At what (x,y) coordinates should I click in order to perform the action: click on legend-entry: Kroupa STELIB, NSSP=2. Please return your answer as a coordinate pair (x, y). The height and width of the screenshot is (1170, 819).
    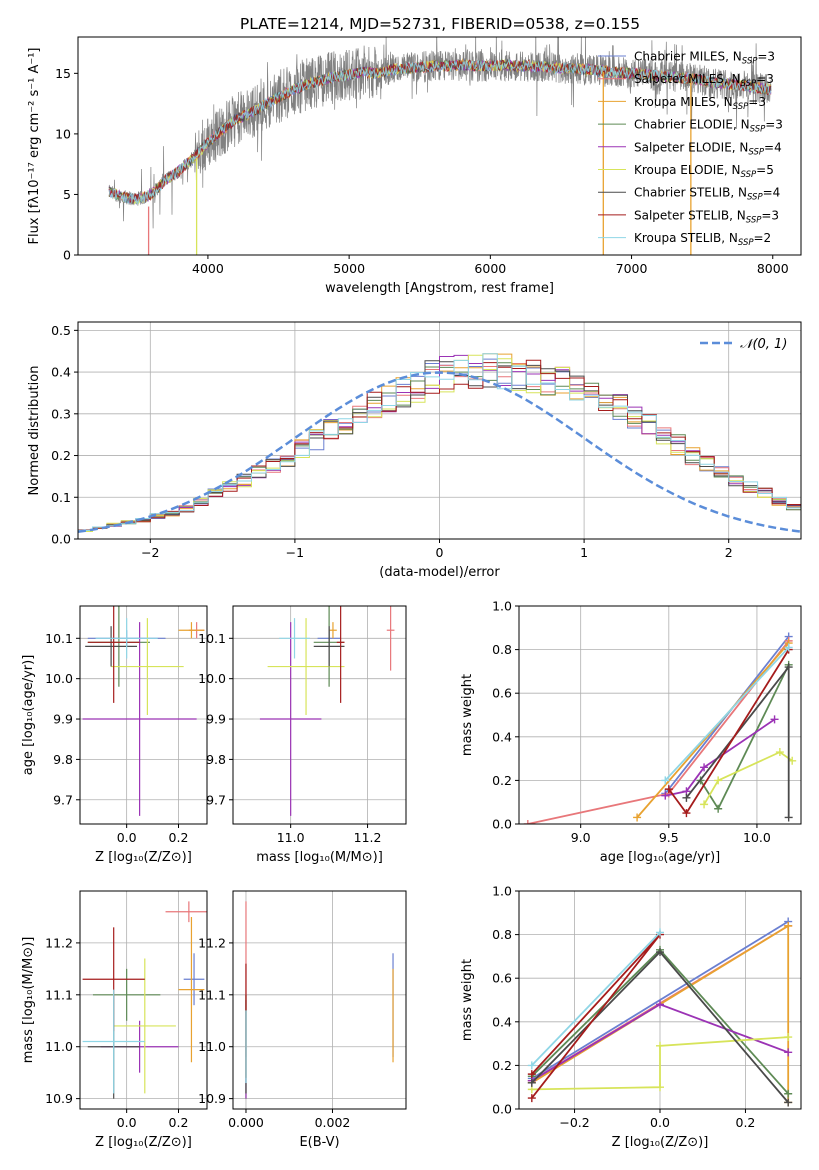
    Looking at the image, I should click on (702, 239).